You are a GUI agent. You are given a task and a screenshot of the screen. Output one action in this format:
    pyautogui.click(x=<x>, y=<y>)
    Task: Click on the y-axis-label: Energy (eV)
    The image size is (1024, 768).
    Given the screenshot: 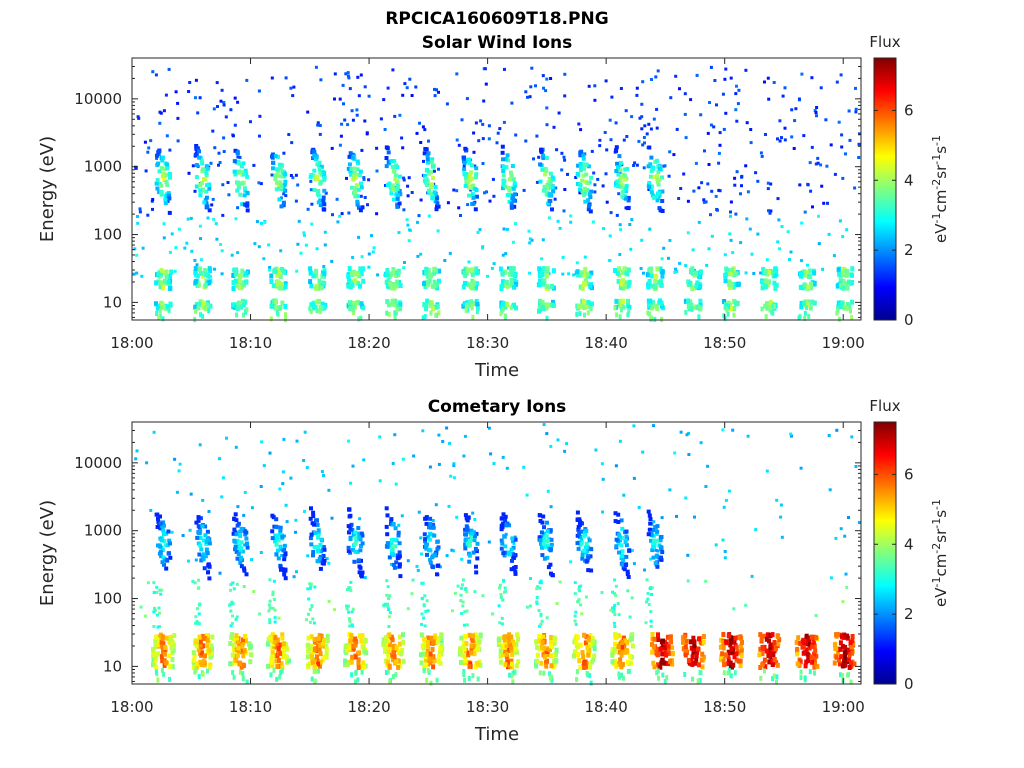 What is the action you would take?
    pyautogui.click(x=47, y=189)
    